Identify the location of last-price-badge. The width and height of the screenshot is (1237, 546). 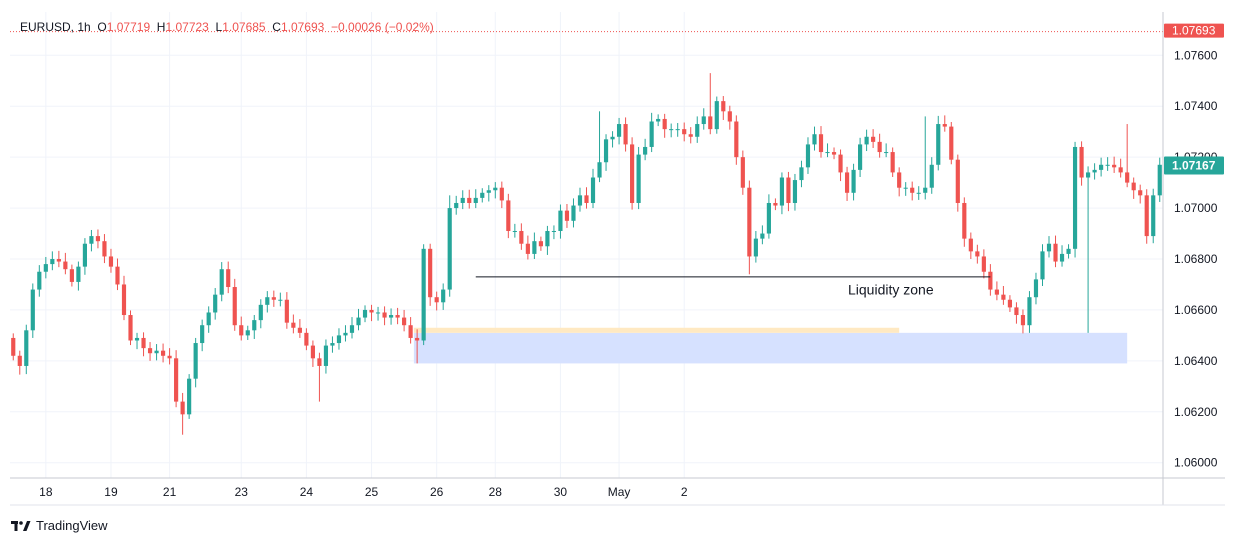
(1194, 165).